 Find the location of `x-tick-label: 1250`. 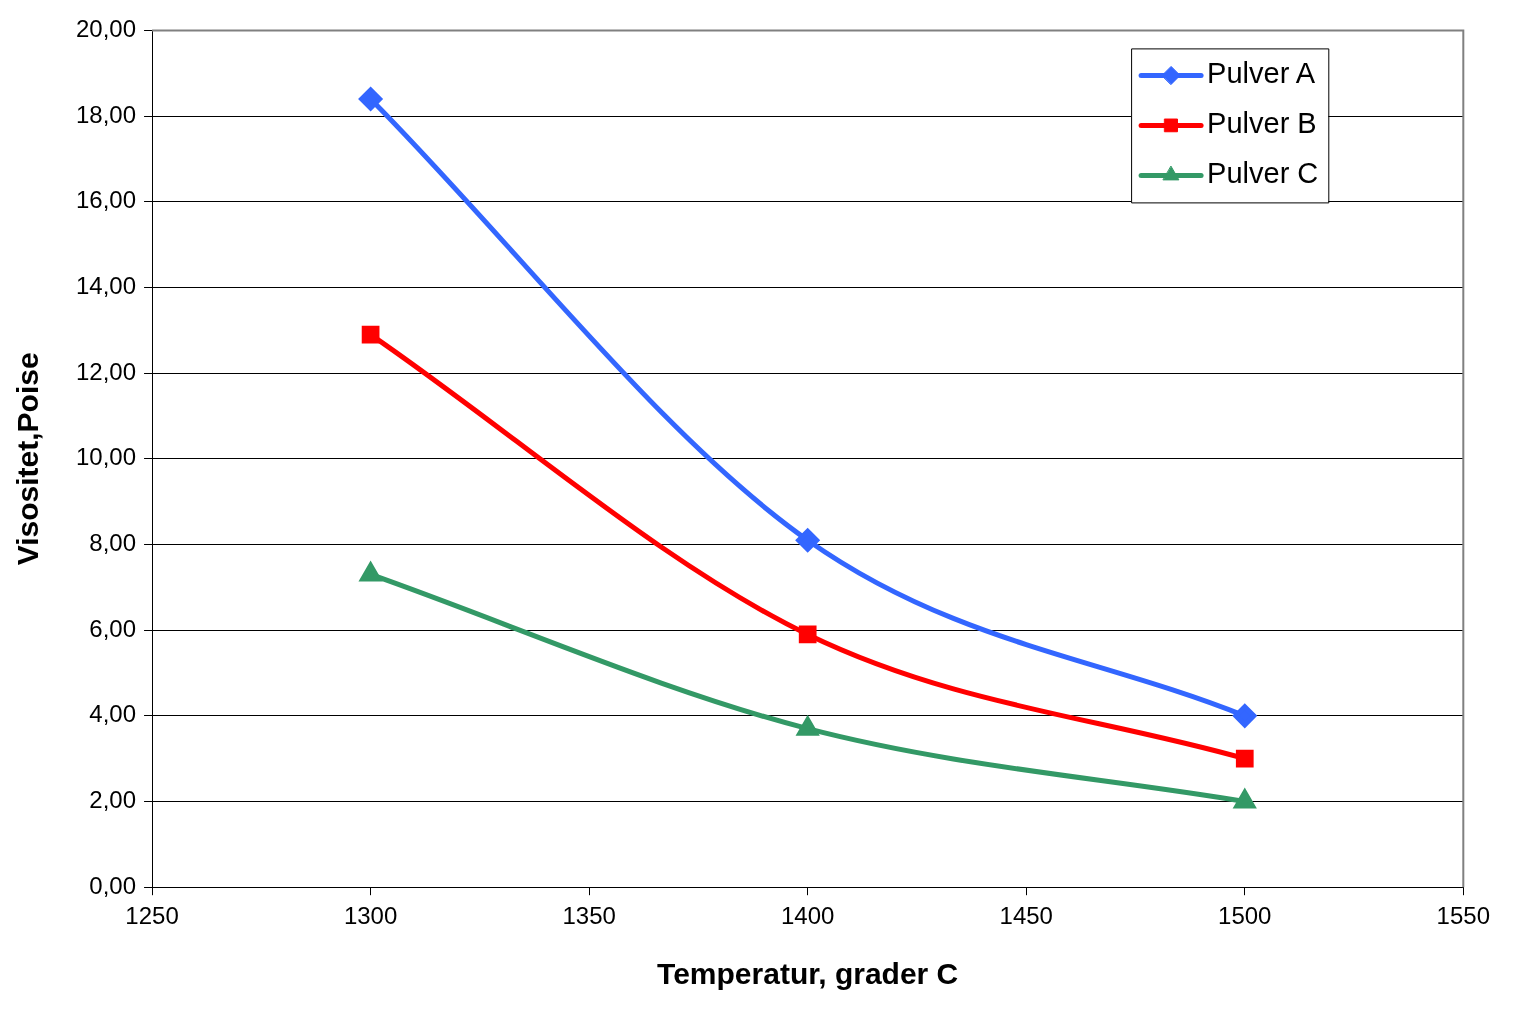

x-tick-label: 1250 is located at coordinates (152, 916).